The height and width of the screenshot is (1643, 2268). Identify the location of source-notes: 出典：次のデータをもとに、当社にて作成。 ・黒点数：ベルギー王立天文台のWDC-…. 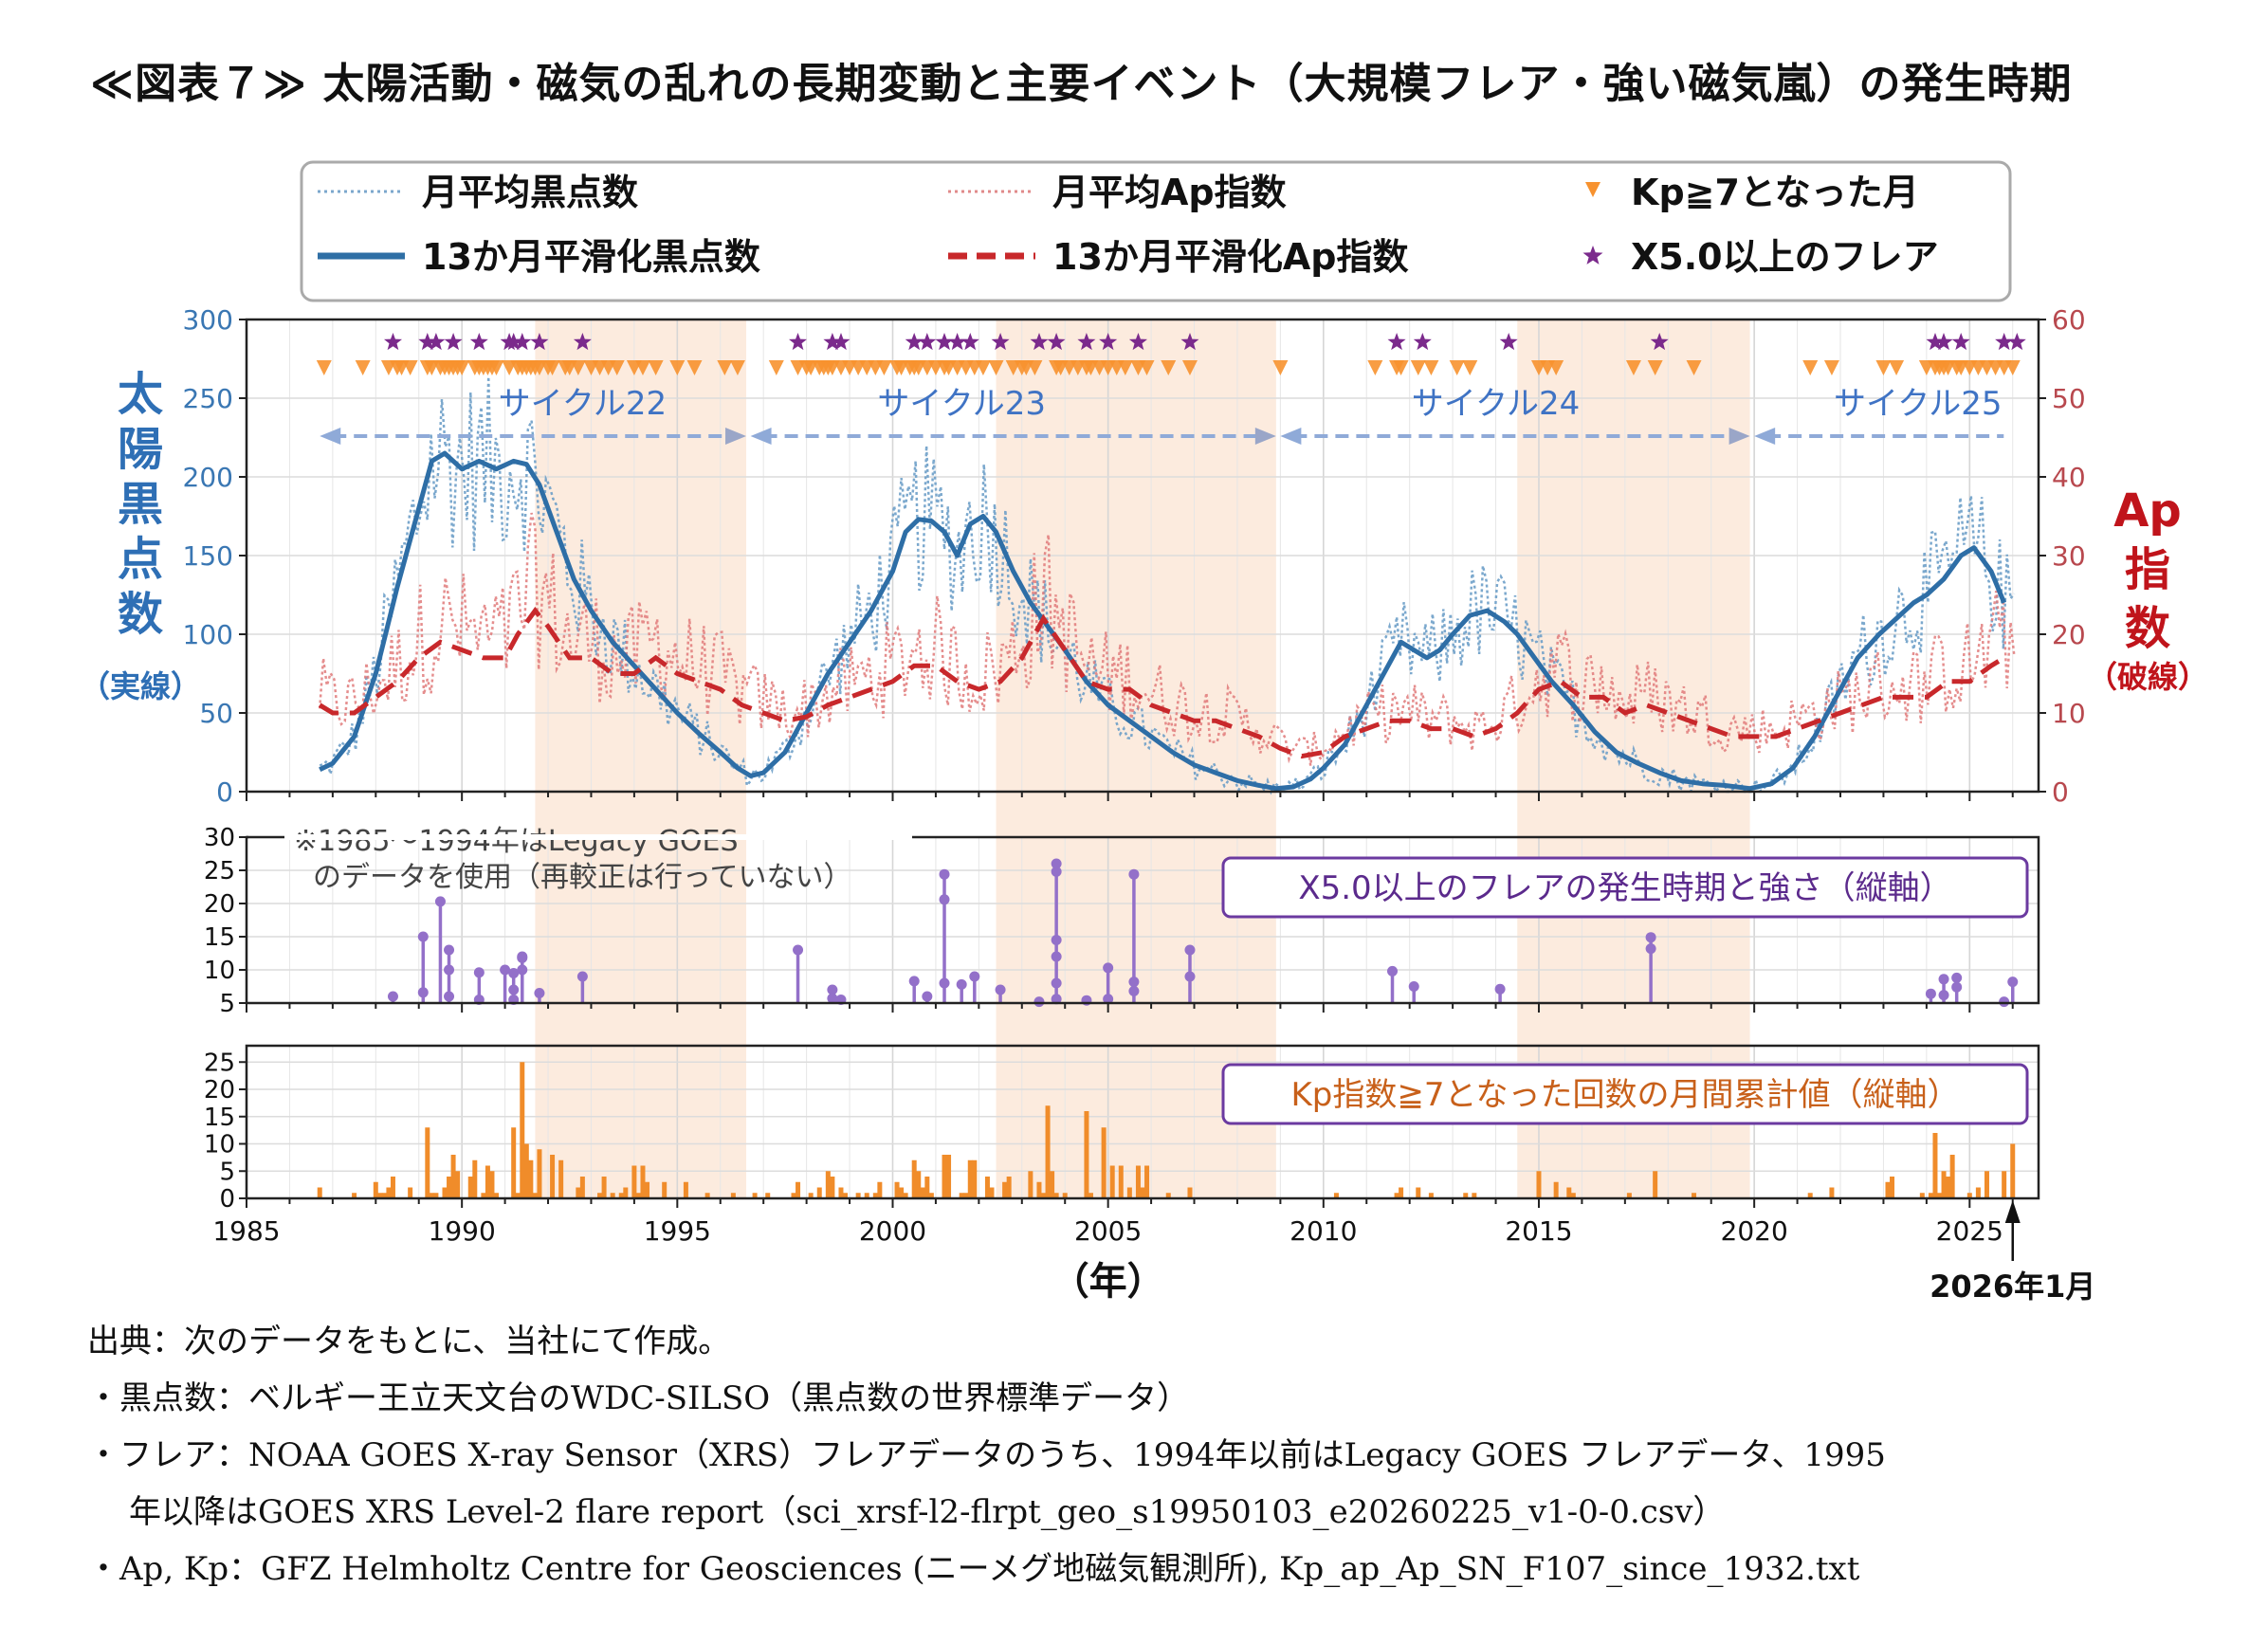
(987, 1455).